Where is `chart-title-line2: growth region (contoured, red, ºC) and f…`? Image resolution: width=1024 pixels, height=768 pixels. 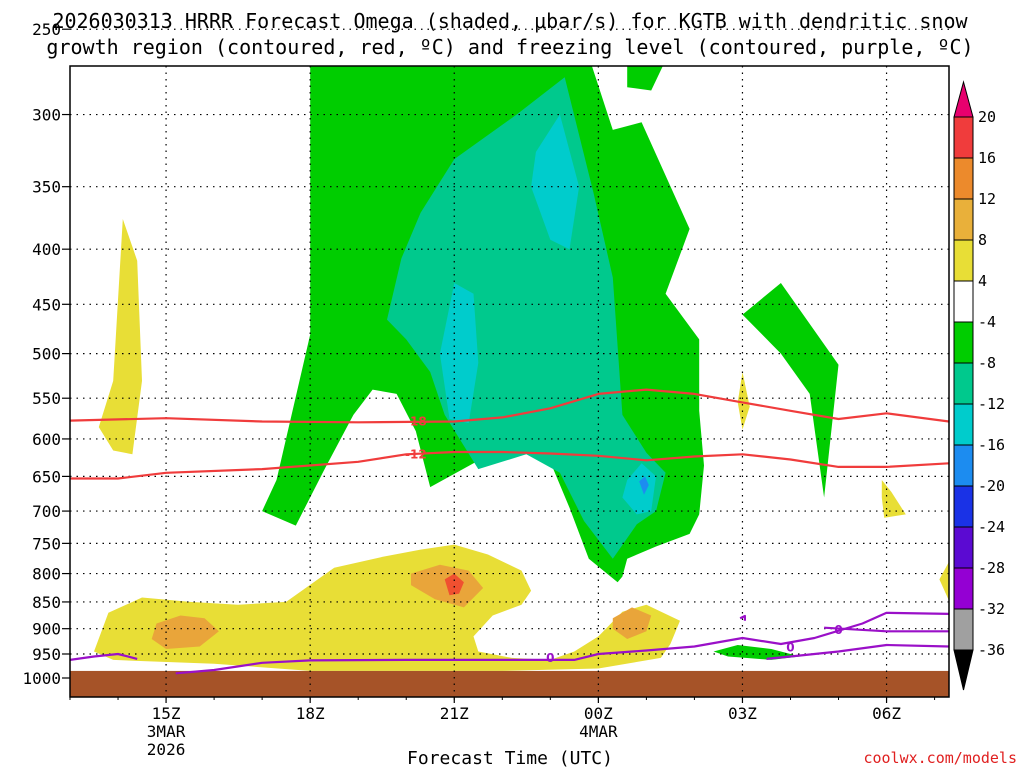 chart-title-line2: growth region (contoured, red, ºC) and f… is located at coordinates (509, 47).